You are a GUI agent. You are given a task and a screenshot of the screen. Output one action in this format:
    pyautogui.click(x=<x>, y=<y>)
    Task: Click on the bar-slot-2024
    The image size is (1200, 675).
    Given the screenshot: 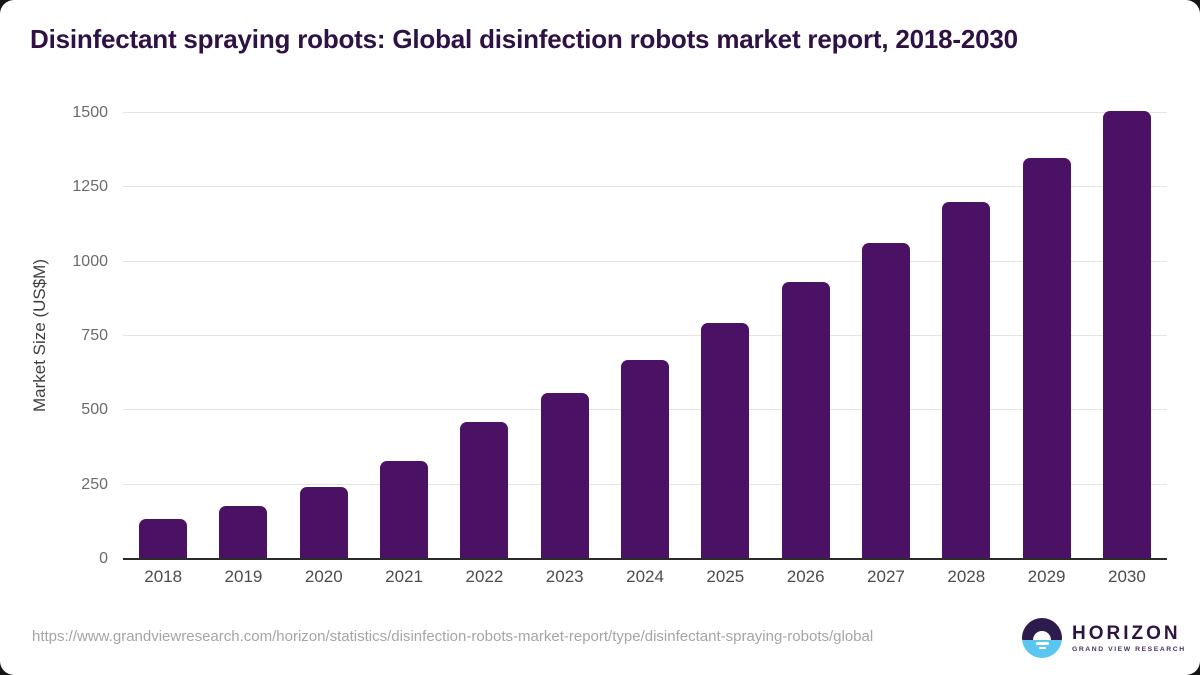 What is the action you would take?
    pyautogui.click(x=645, y=336)
    